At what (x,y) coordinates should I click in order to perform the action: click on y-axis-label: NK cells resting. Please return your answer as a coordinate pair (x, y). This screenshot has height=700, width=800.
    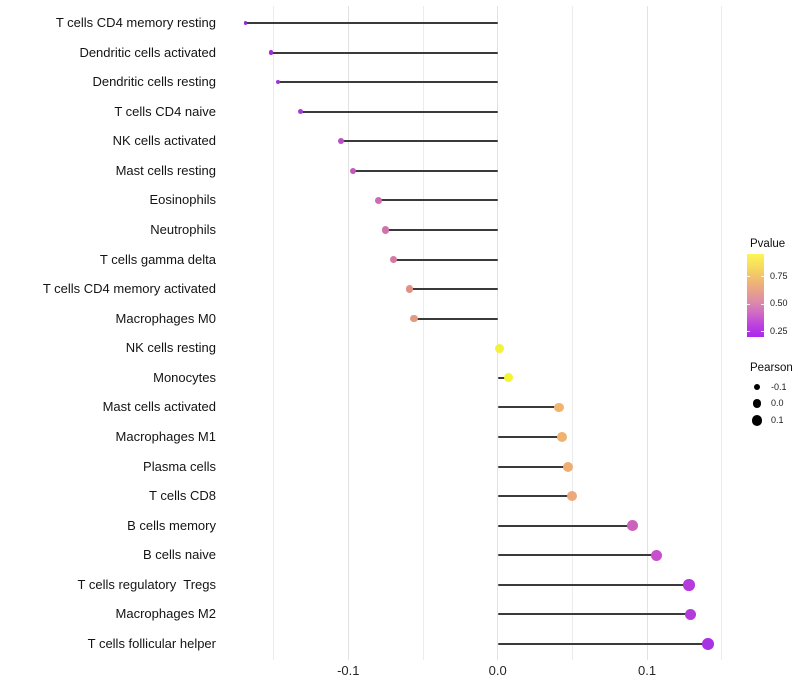
    Looking at the image, I should click on (170, 348).